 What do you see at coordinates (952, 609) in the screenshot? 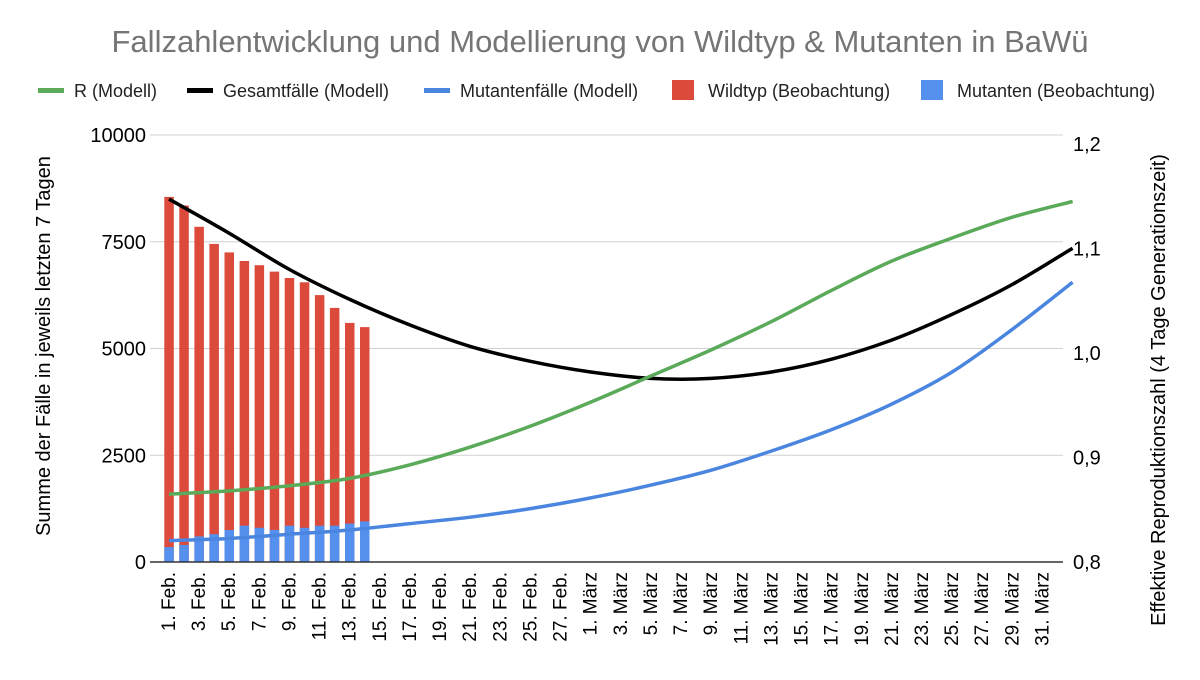
I see `x-tick-label: 25. März` at bounding box center [952, 609].